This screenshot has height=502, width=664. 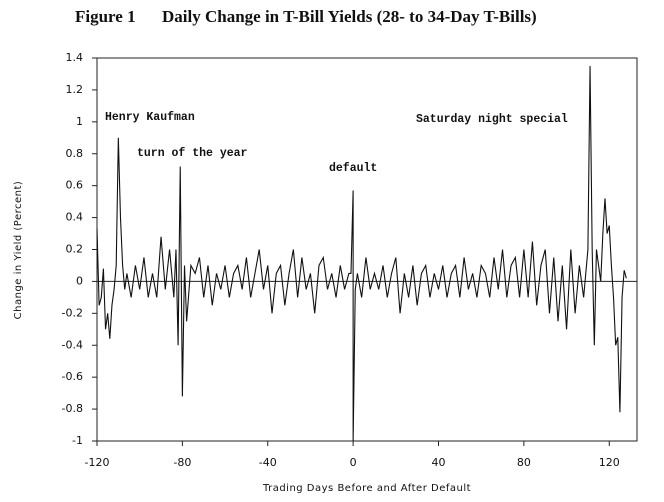 I want to click on x-tick-label: 120, so click(x=609, y=462).